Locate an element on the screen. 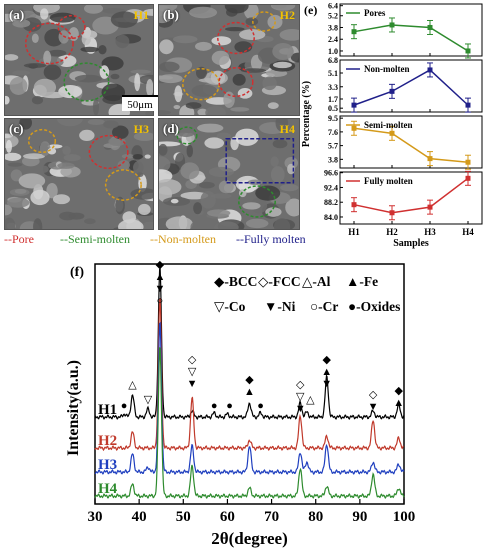 Image resolution: width=488 pixels, height=550 pixels. y-tick-label: 3.8 is located at coordinates (333, 159).